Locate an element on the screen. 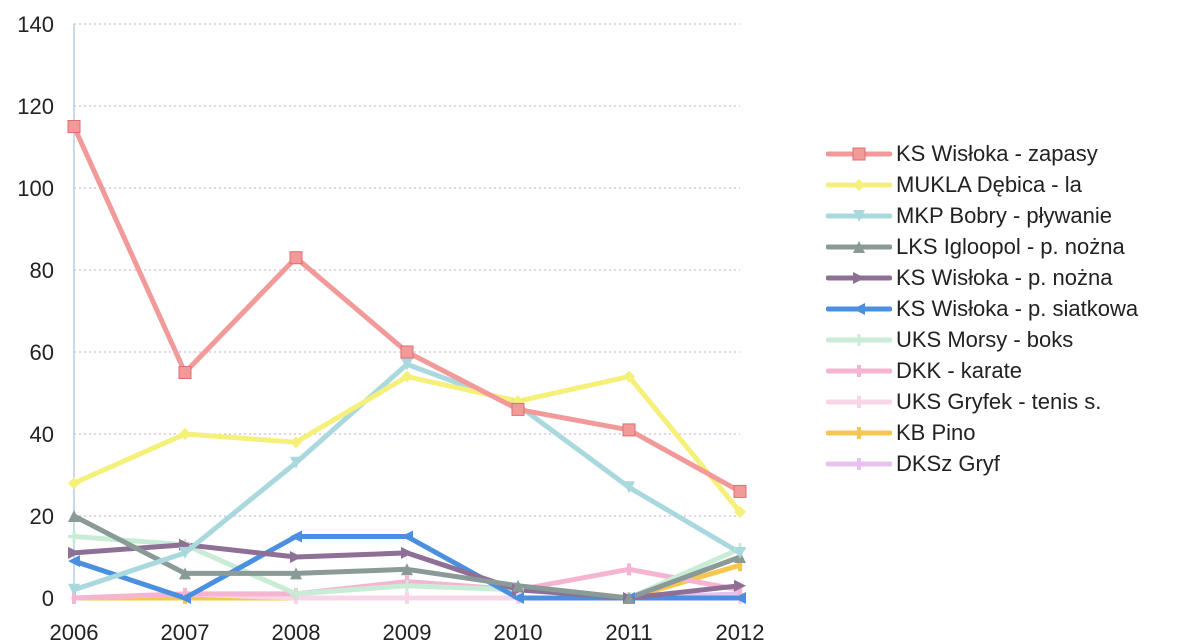 This screenshot has width=1192, height=643. legend-label: KS Wisłoka - p. siatkowa is located at coordinates (1017, 308).